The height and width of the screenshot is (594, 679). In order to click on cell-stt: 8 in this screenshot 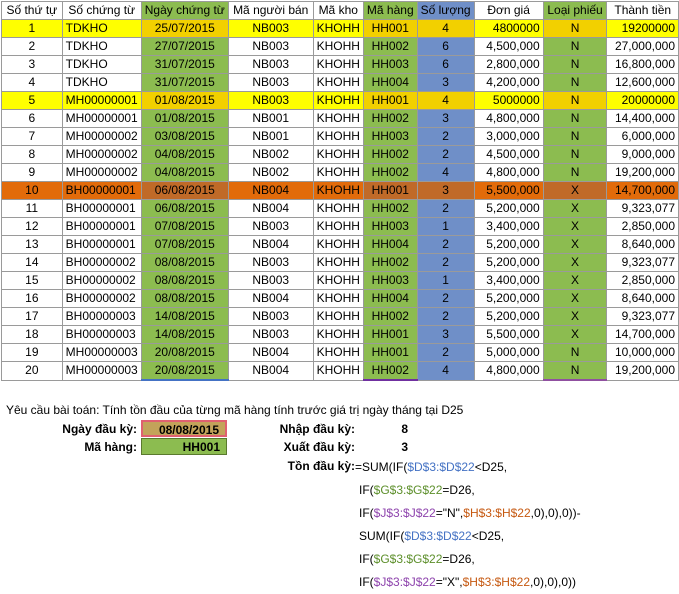, I will do `click(32, 154)`.